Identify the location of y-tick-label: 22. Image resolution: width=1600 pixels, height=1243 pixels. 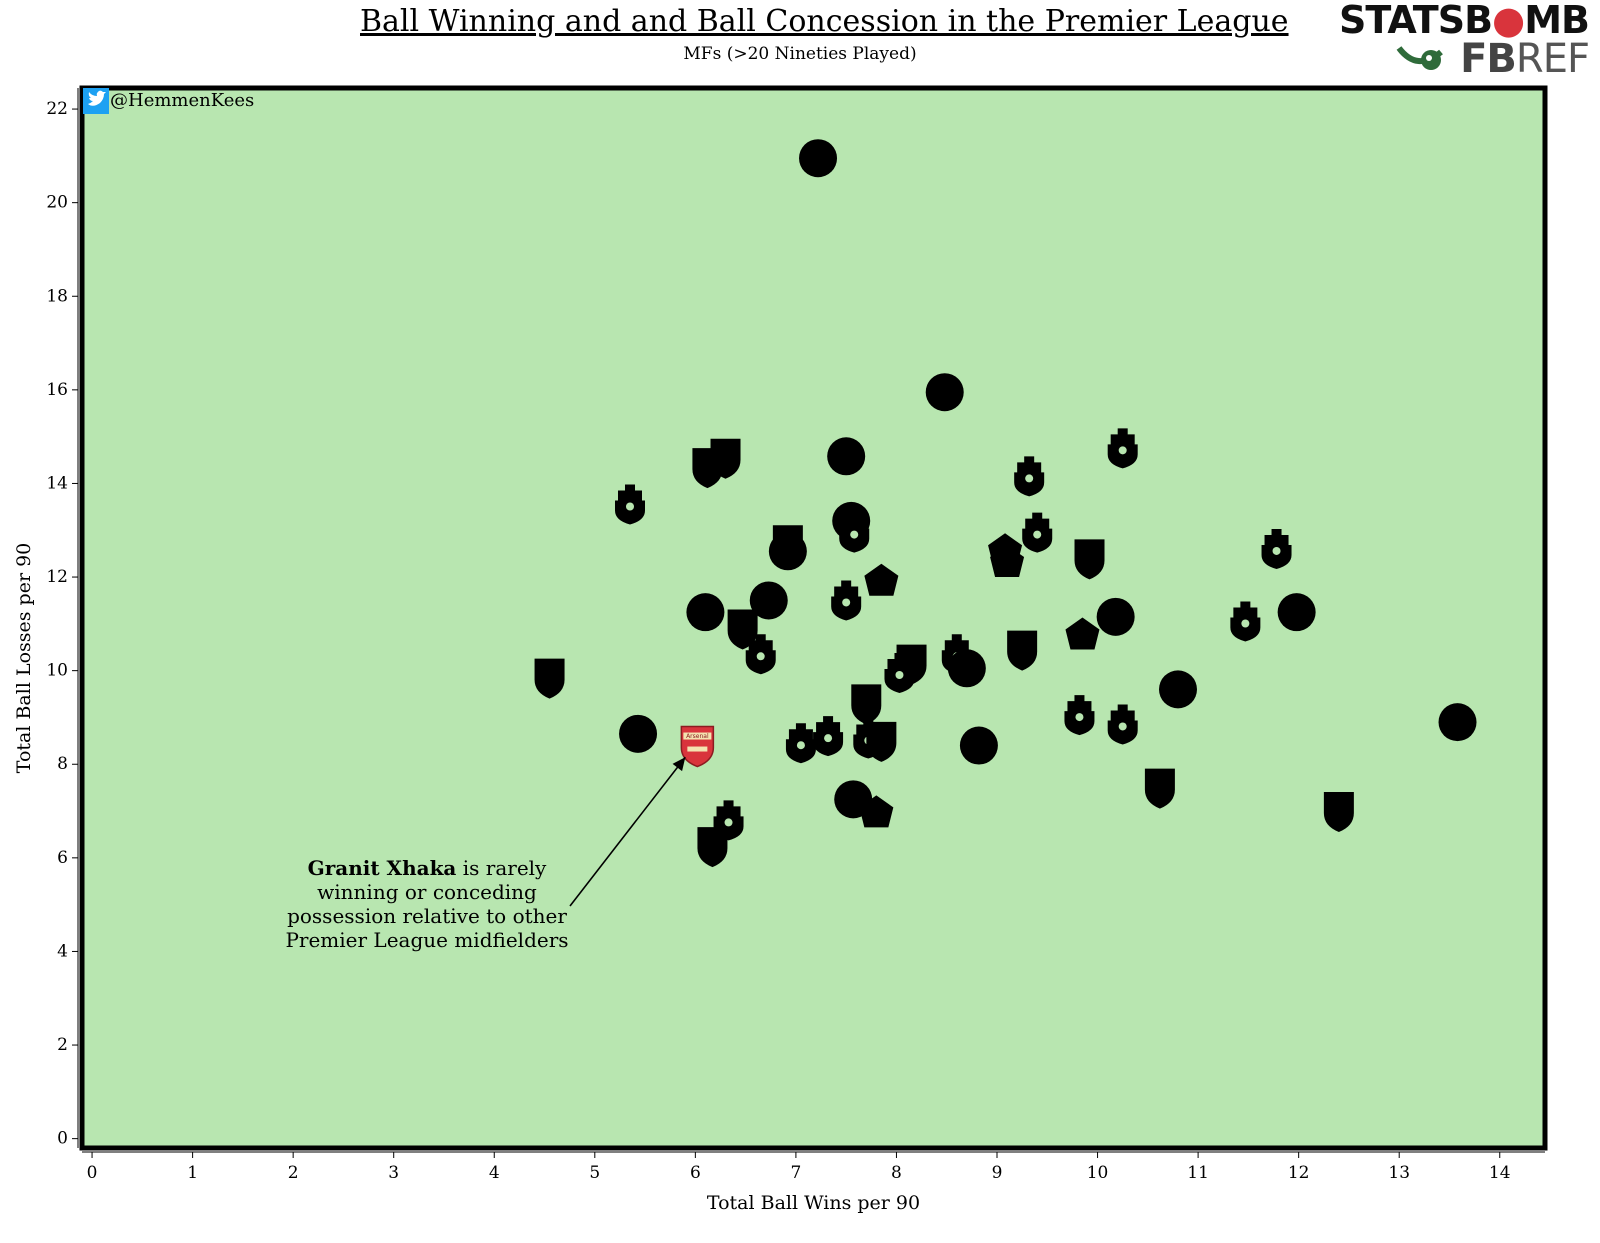
(57, 109).